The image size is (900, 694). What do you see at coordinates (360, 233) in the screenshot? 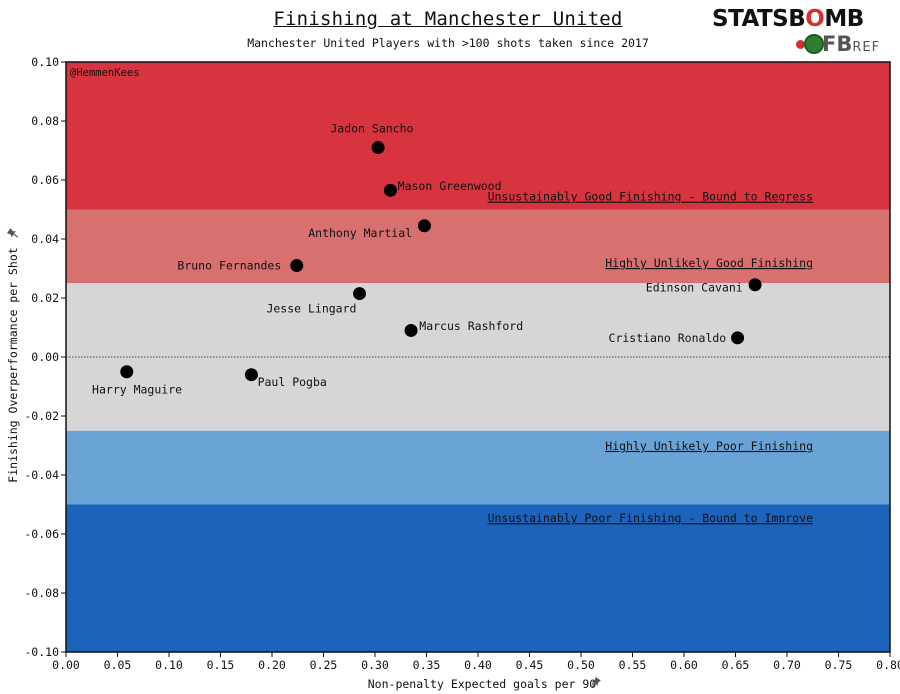
I see `point-label-anthony-martial: Anthony Martial` at bounding box center [360, 233].